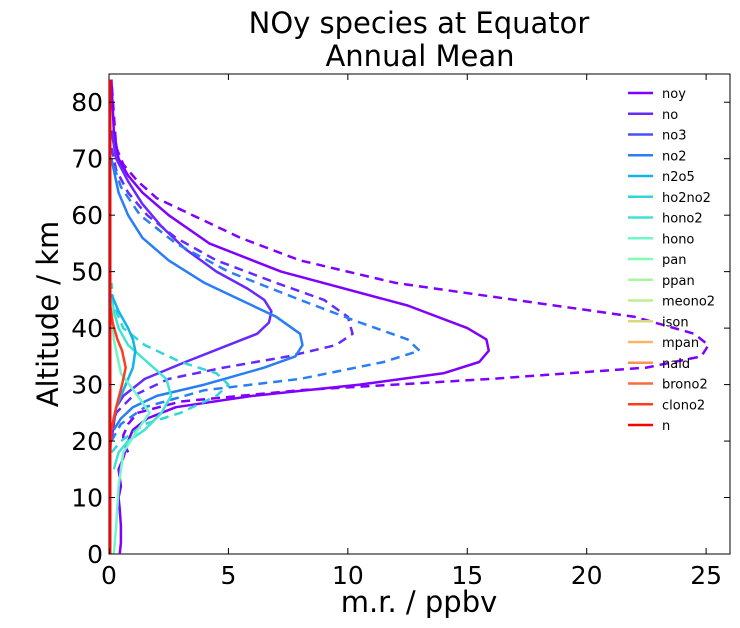 This screenshot has height=628, width=740. I want to click on y-tick-label: 60, so click(87, 215).